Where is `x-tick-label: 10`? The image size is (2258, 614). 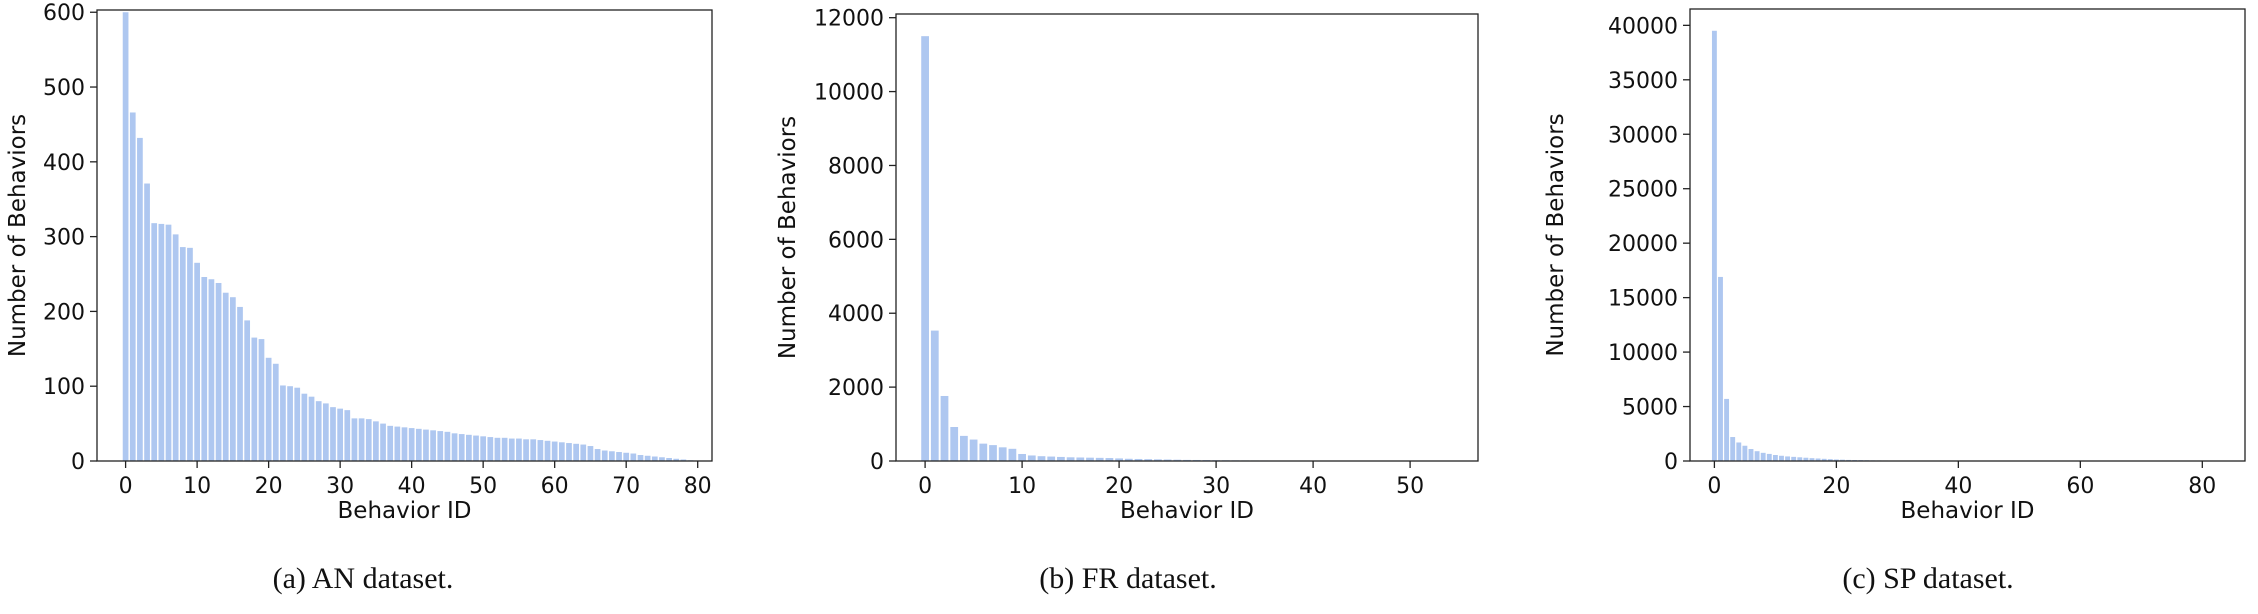
x-tick-label: 10 is located at coordinates (197, 486).